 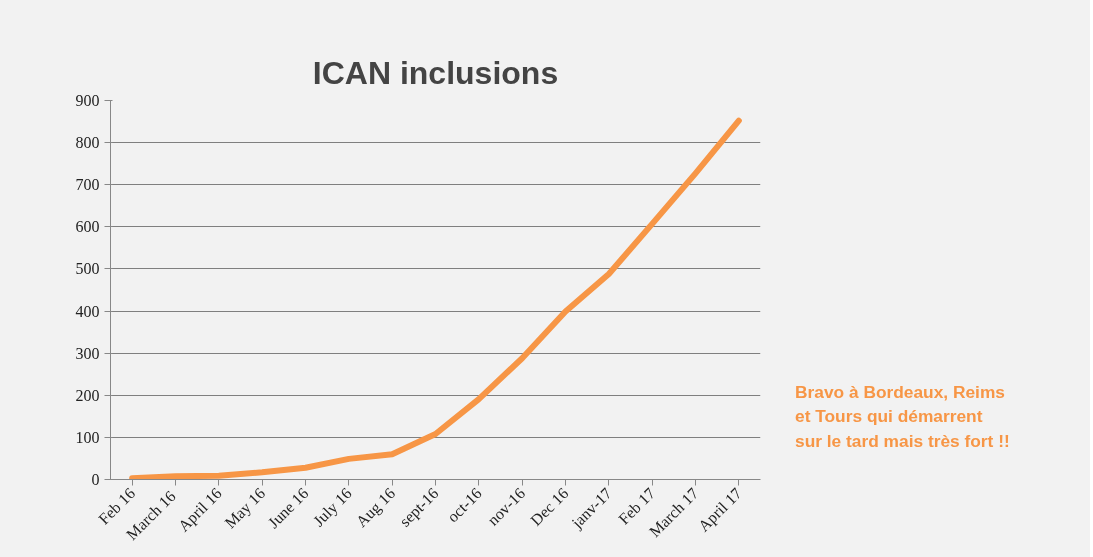 I want to click on y-tick-label: 400, so click(x=87, y=311).